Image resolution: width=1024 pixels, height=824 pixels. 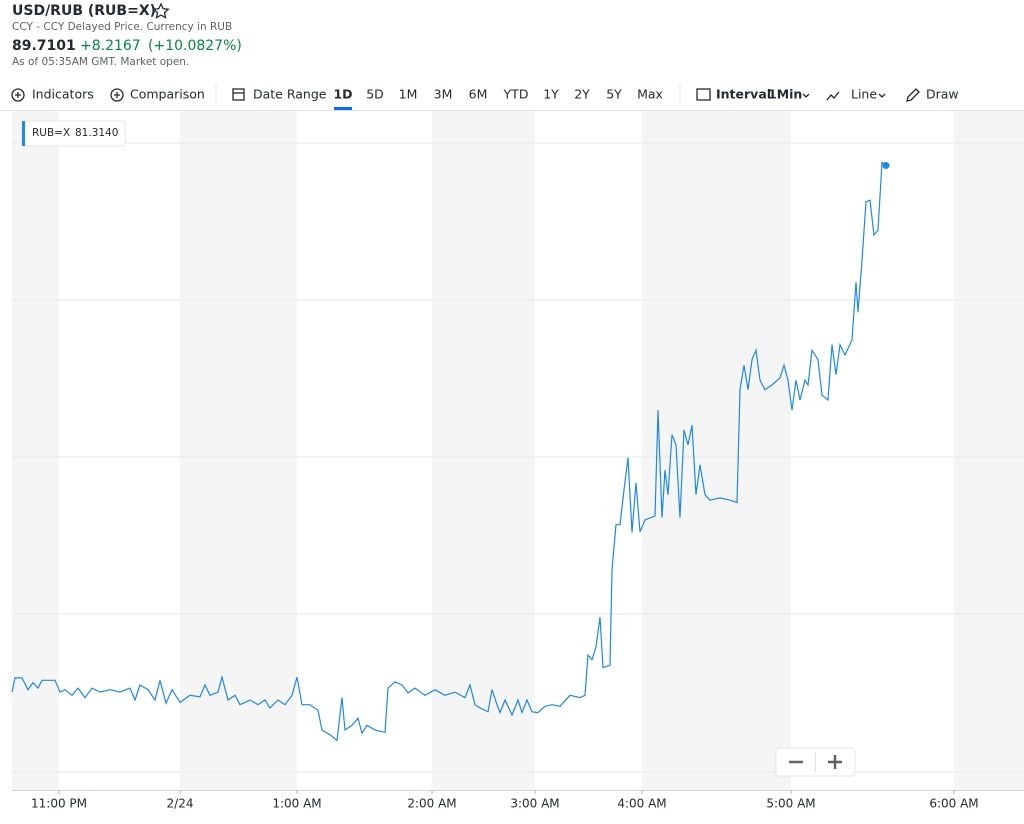 I want to click on draw-button: Draw, so click(x=942, y=94).